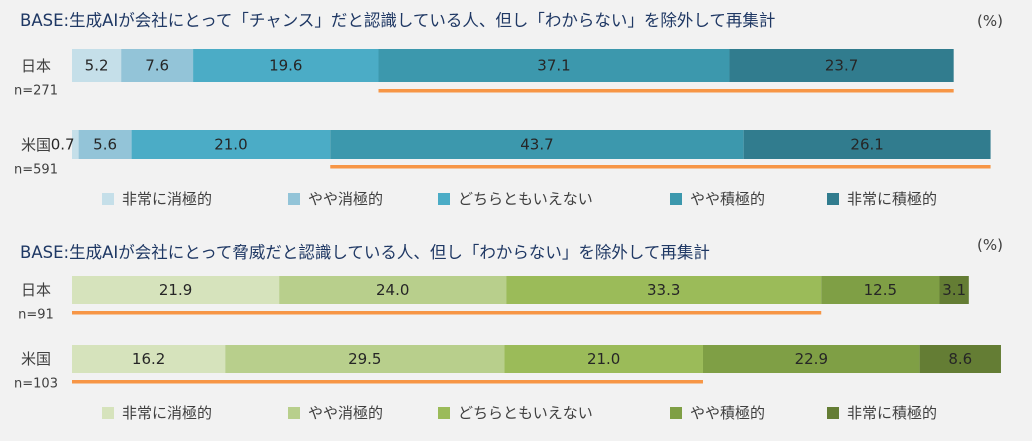 The image size is (1032, 441). I want to click on category-sample-size: n=91, so click(36, 315).